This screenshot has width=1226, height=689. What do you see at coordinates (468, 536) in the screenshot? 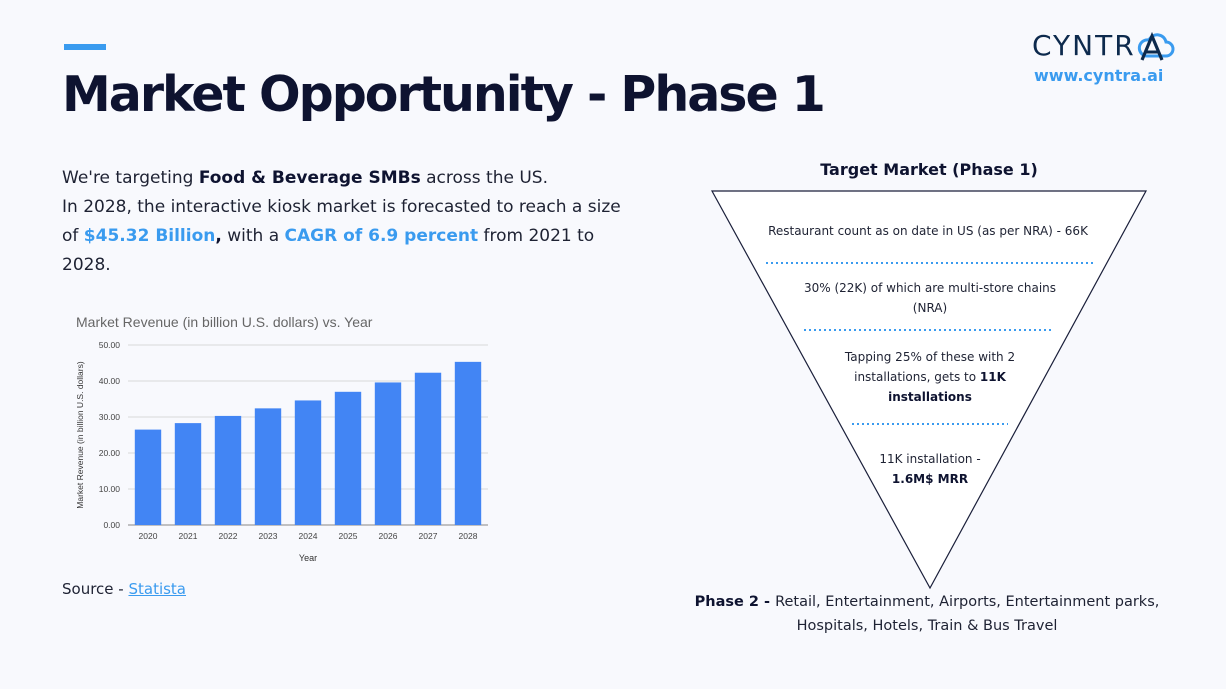
I see `x-tick-label: 2028` at bounding box center [468, 536].